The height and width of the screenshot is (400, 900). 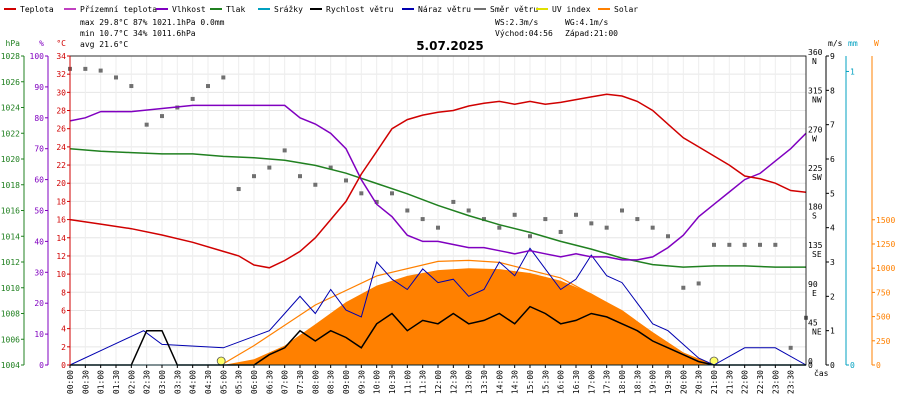 What do you see at coordinates (885, 244) in the screenshot?
I see `solar-tick-label: 1250` at bounding box center [885, 244].